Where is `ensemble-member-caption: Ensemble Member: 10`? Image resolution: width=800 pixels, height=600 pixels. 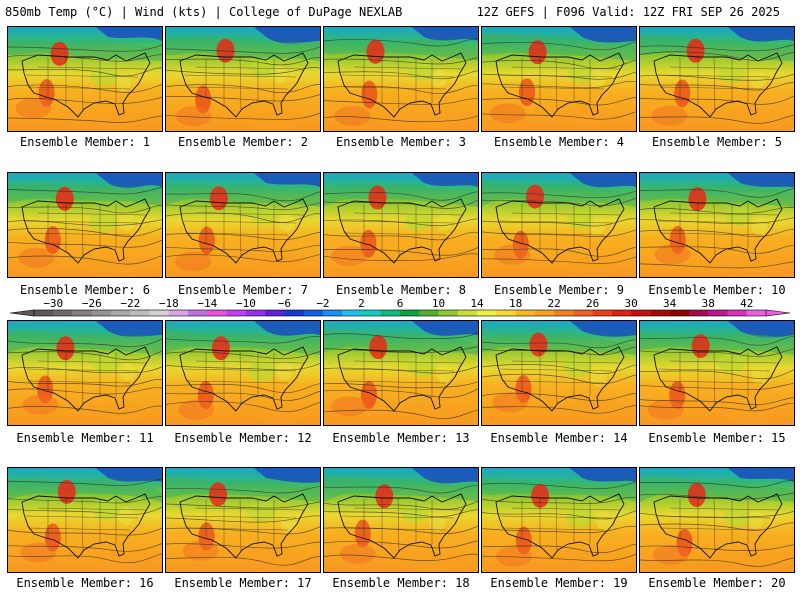
ensemble-member-caption: Ensemble Member: 10 is located at coordinates (717, 290).